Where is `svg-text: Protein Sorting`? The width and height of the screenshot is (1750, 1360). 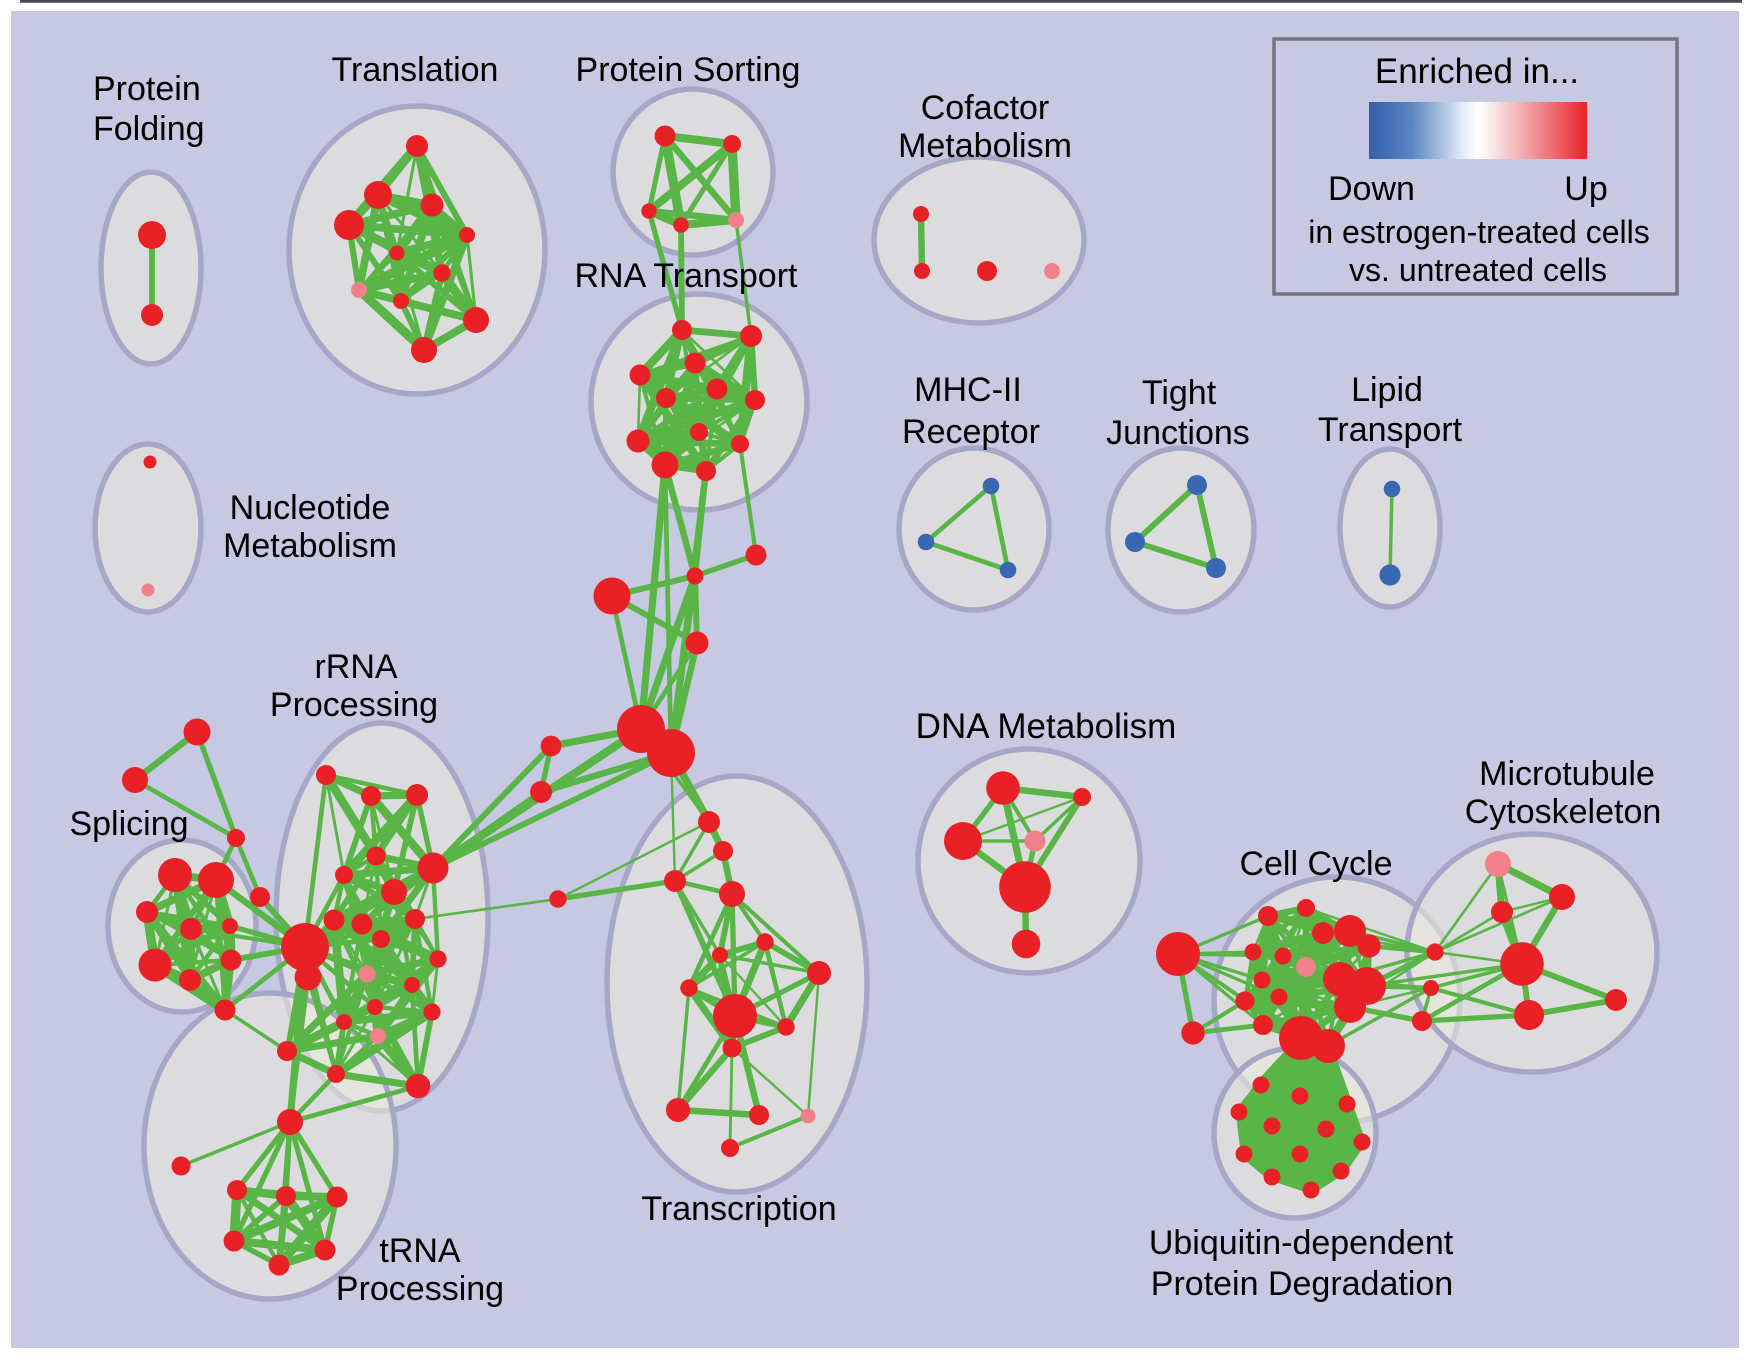
svg-text: Protein Sorting is located at coordinates (688, 70).